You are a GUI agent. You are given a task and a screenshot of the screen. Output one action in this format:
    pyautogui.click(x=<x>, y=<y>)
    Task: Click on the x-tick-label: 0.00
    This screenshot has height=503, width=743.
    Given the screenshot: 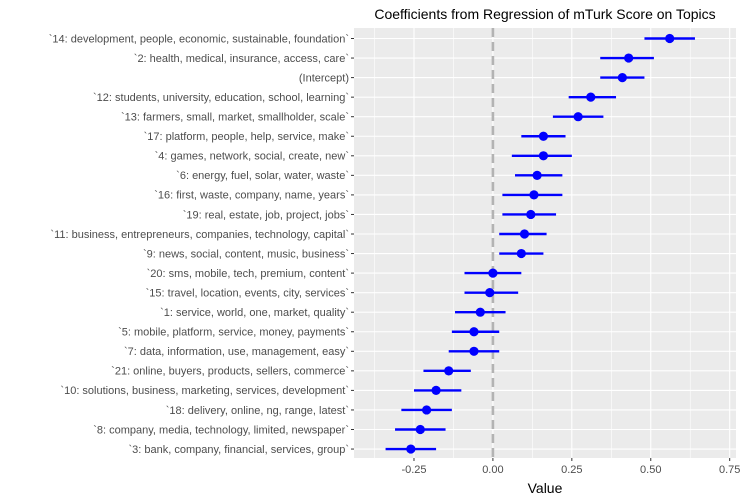 What is the action you would take?
    pyautogui.click(x=492, y=470)
    